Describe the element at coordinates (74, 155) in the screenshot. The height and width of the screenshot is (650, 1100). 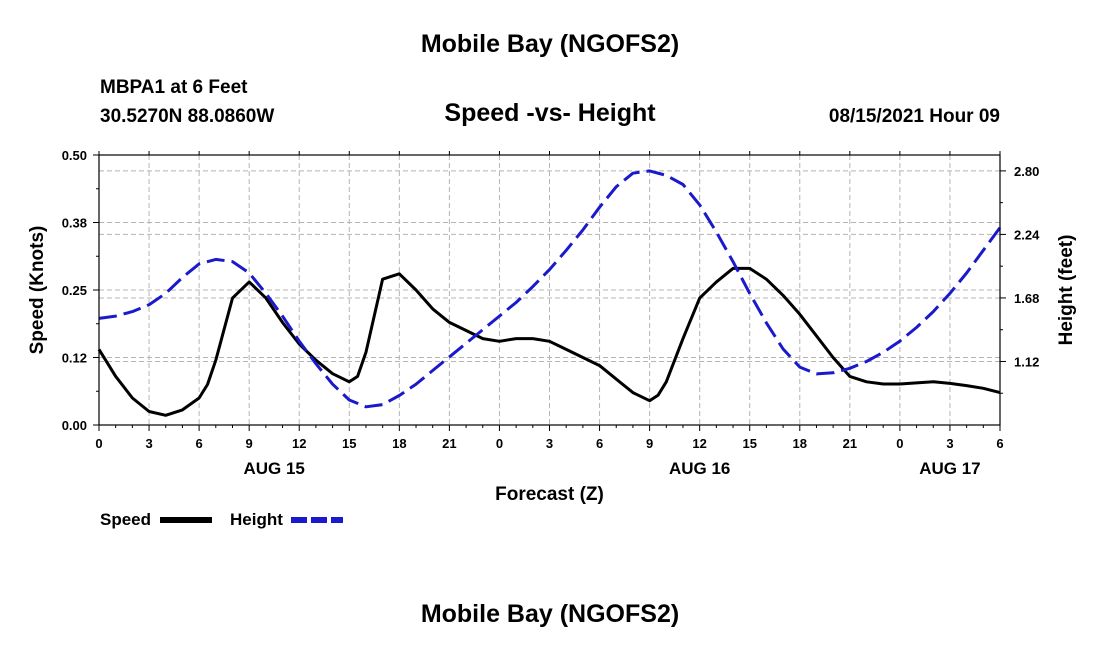
I see `y-left-tick-label: 0.50` at that location.